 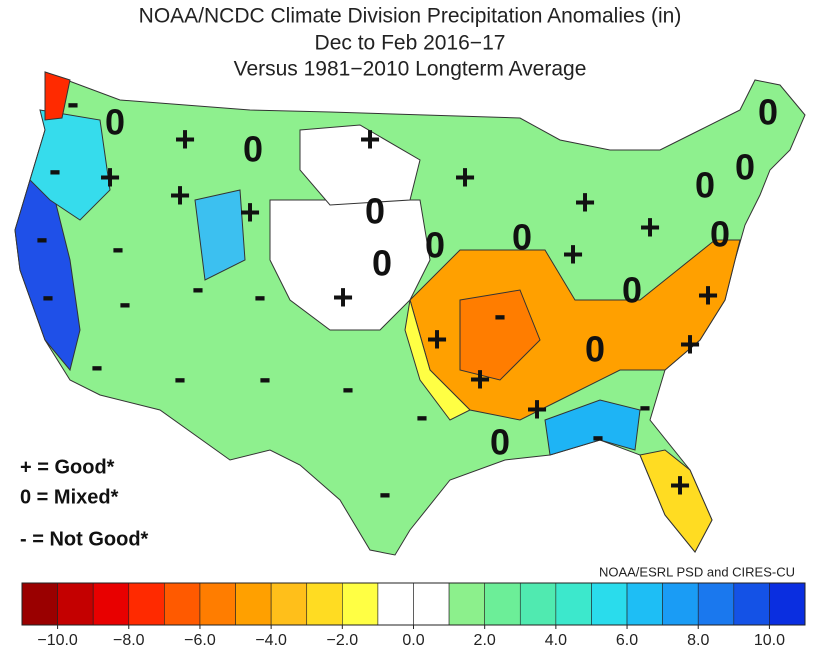 What do you see at coordinates (200, 640) in the screenshot?
I see `tick-label: −6.0` at bounding box center [200, 640].